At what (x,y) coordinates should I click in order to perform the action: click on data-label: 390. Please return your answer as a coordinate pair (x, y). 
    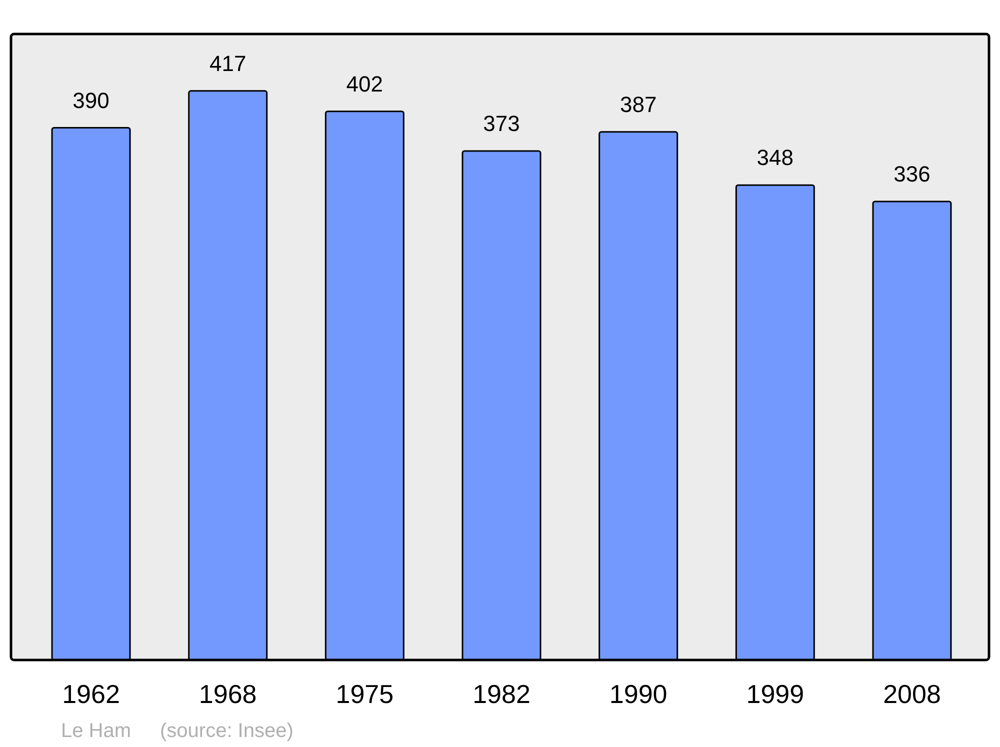
    Looking at the image, I should click on (91, 100).